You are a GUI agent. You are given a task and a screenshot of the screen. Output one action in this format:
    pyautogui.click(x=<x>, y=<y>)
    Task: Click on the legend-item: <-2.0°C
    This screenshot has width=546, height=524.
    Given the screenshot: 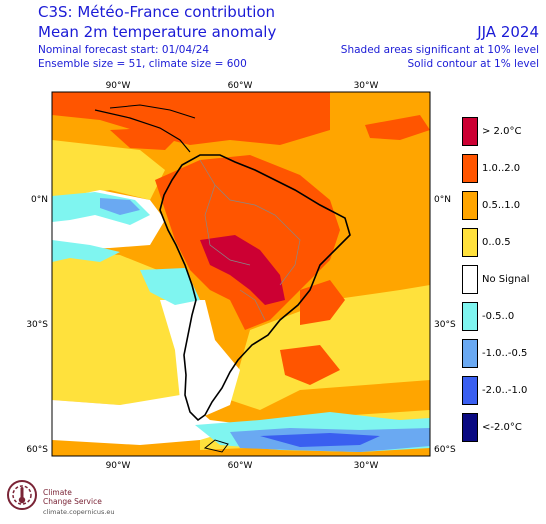 What is the action you would take?
    pyautogui.click(x=504, y=429)
    